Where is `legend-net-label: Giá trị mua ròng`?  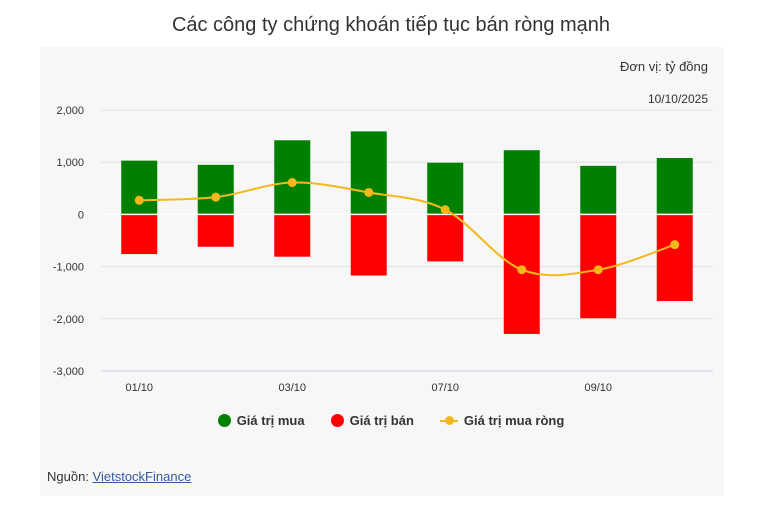
legend-net-label: Giá trị mua ròng is located at coordinates (514, 420).